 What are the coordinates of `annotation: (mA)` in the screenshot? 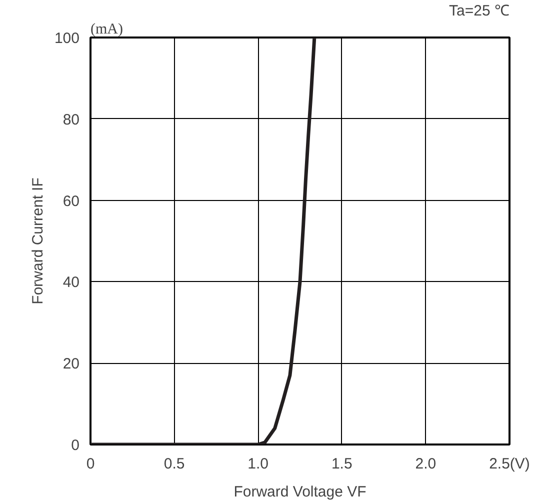 It's located at (106, 30).